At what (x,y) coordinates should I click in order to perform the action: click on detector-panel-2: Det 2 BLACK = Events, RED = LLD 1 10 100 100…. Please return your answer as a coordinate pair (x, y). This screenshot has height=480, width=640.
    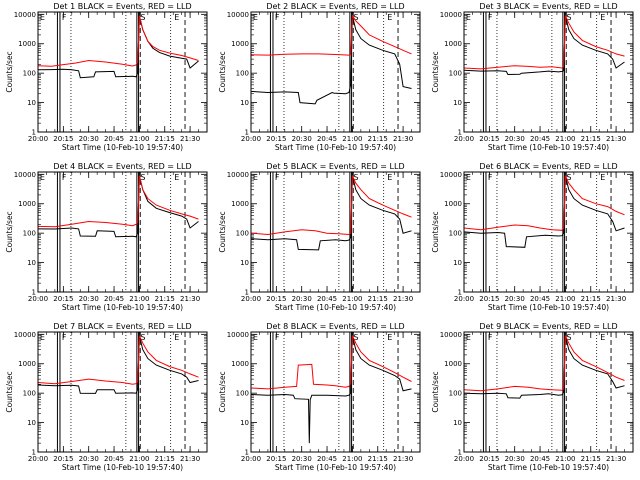
    Looking at the image, I should click on (319, 80).